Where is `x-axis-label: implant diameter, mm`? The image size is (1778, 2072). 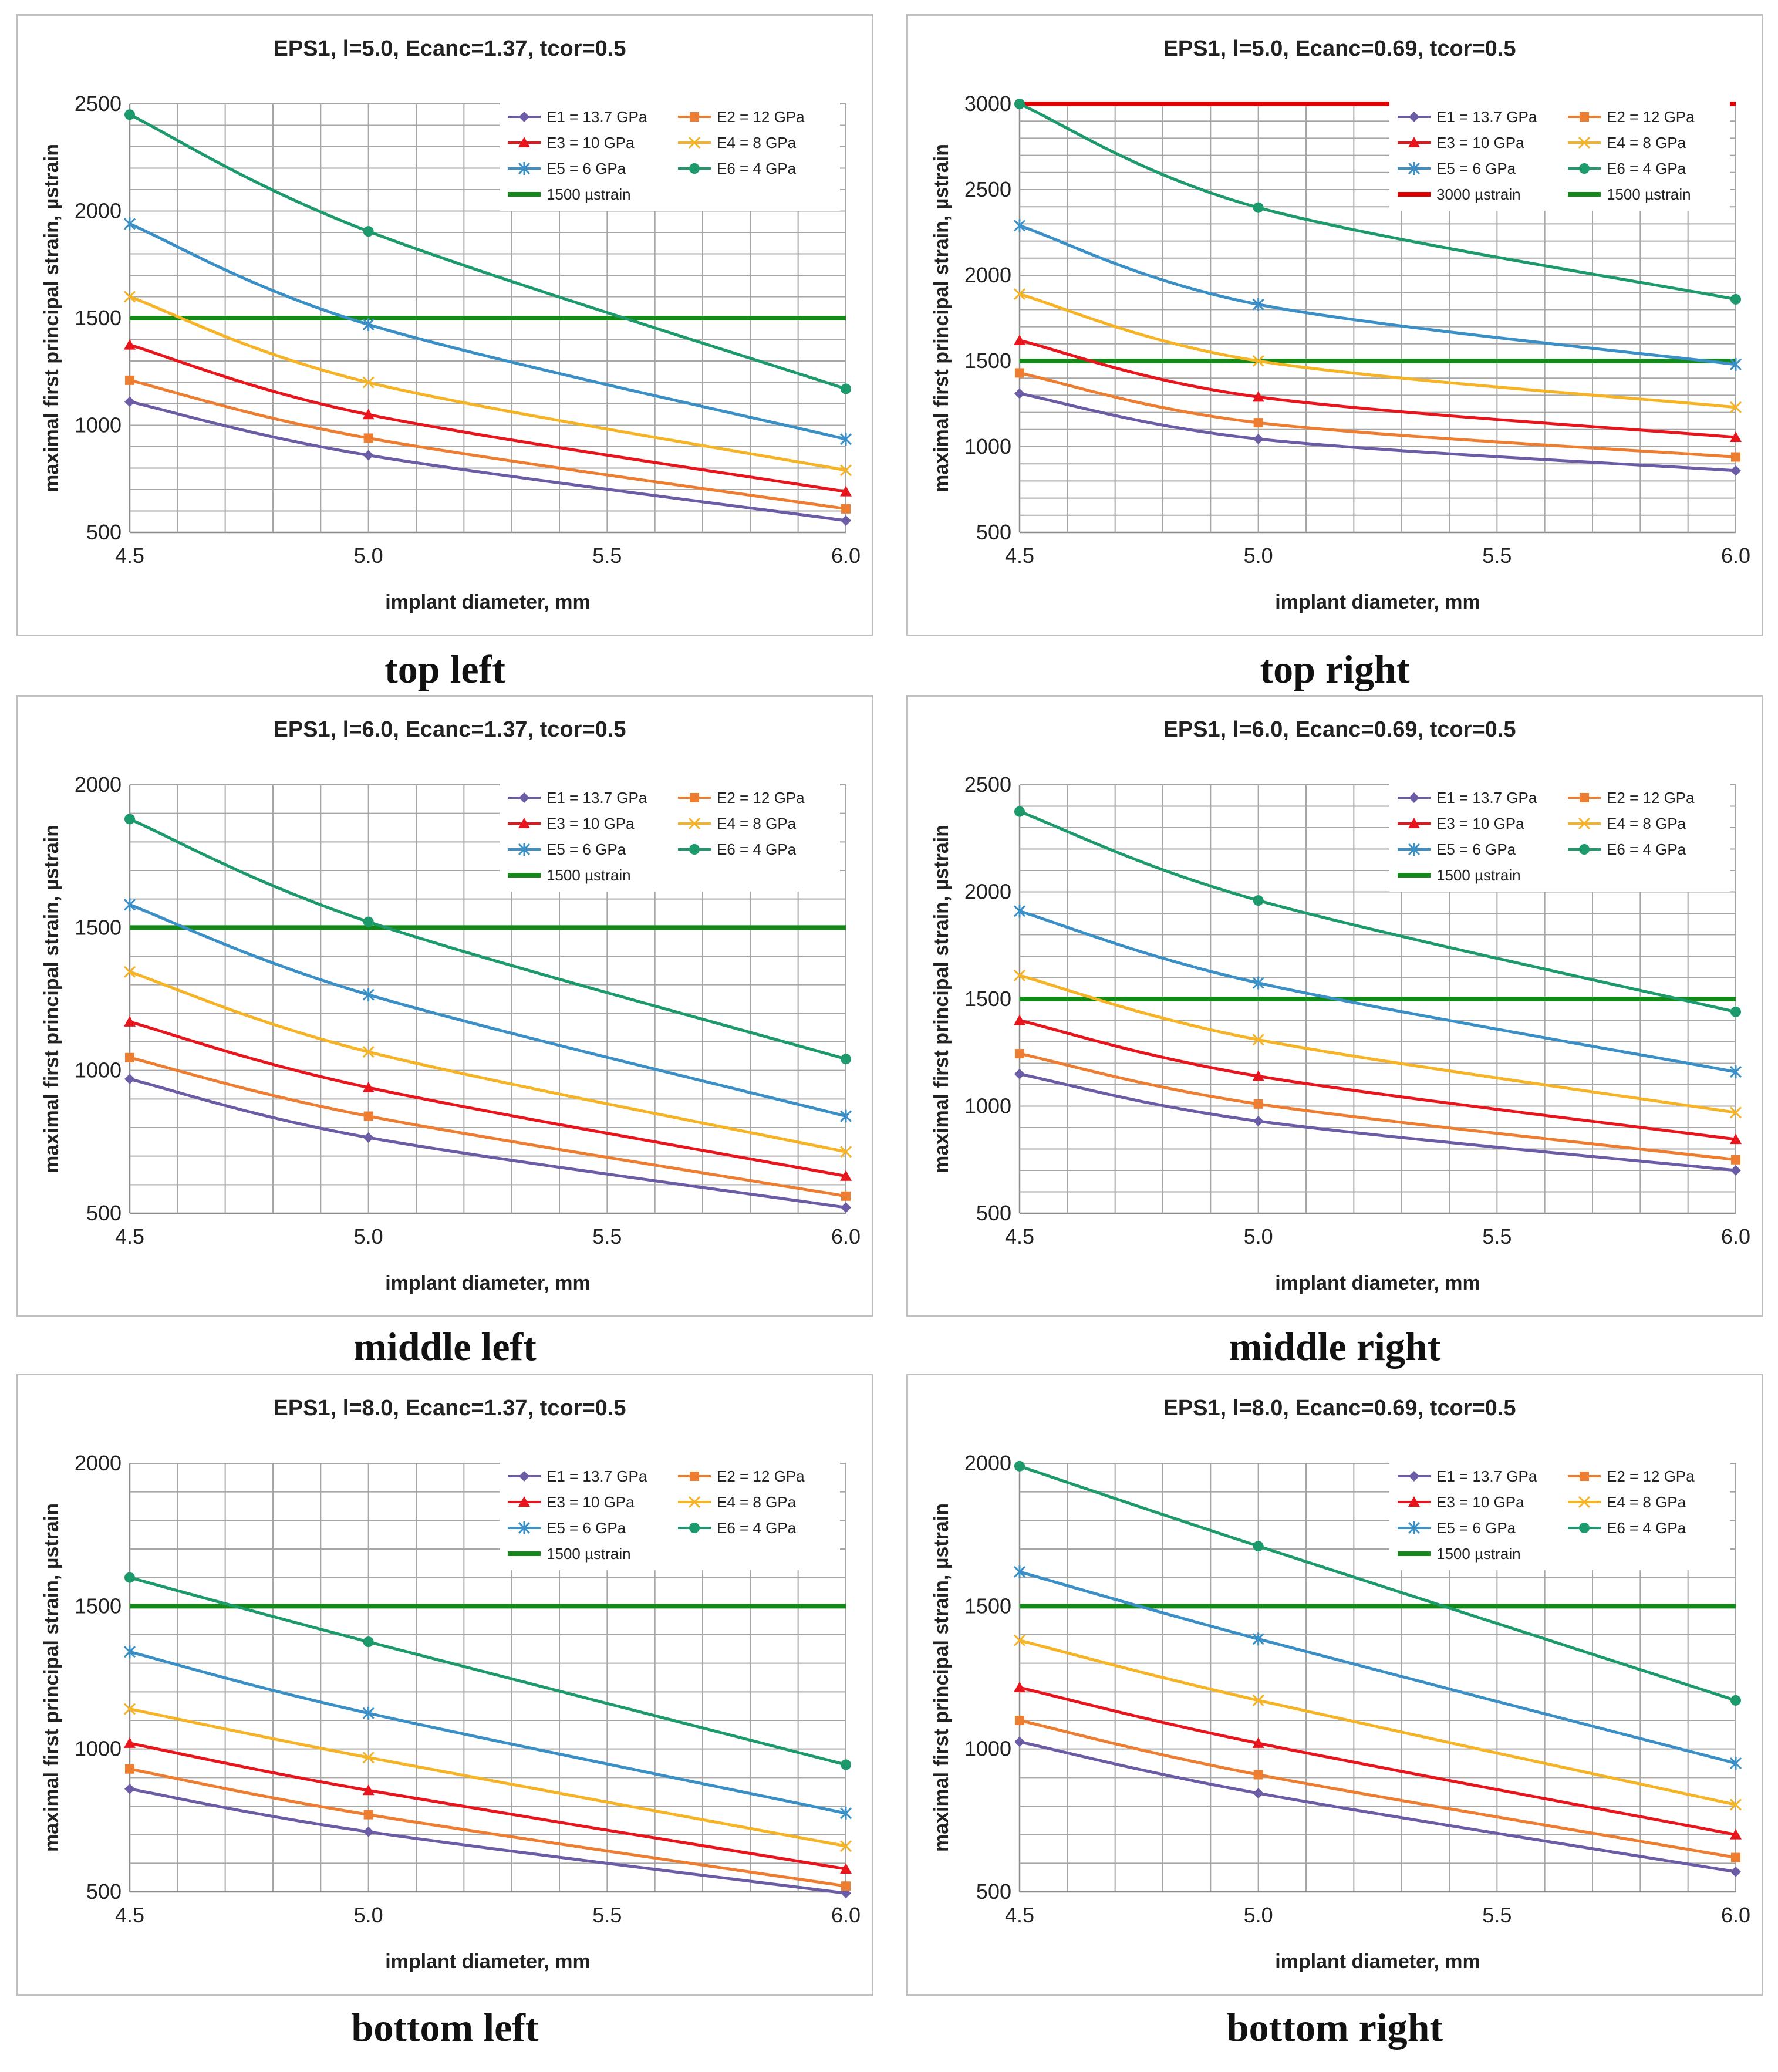 x-axis-label: implant diameter, mm is located at coordinates (488, 1283).